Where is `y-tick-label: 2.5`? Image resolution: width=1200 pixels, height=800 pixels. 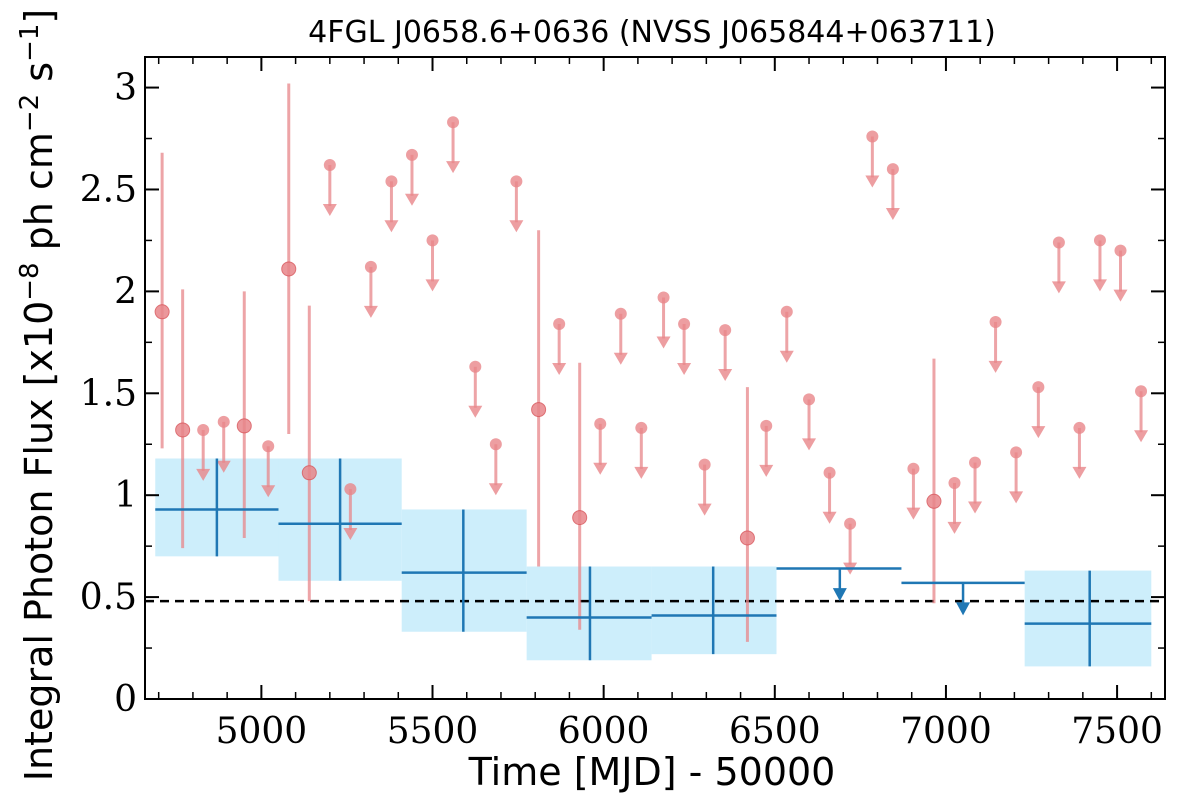
y-tick-label: 2.5 is located at coordinates (108, 189).